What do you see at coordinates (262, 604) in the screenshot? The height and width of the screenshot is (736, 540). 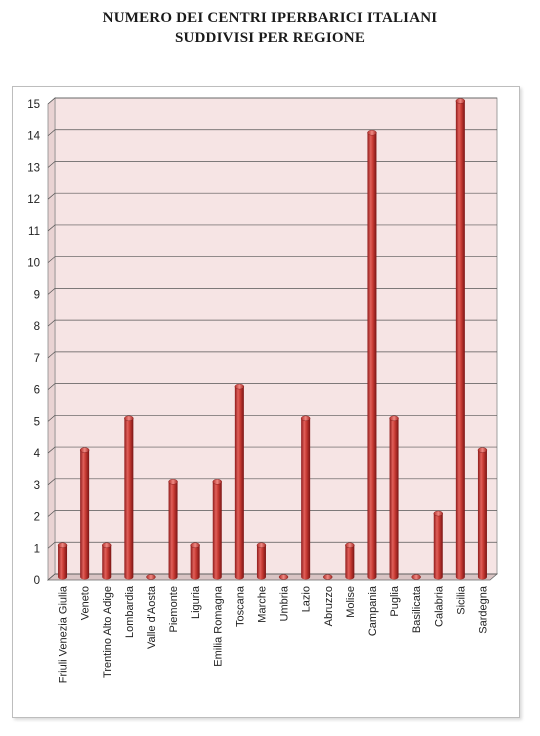 I see `x-category-label: Marche` at bounding box center [262, 604].